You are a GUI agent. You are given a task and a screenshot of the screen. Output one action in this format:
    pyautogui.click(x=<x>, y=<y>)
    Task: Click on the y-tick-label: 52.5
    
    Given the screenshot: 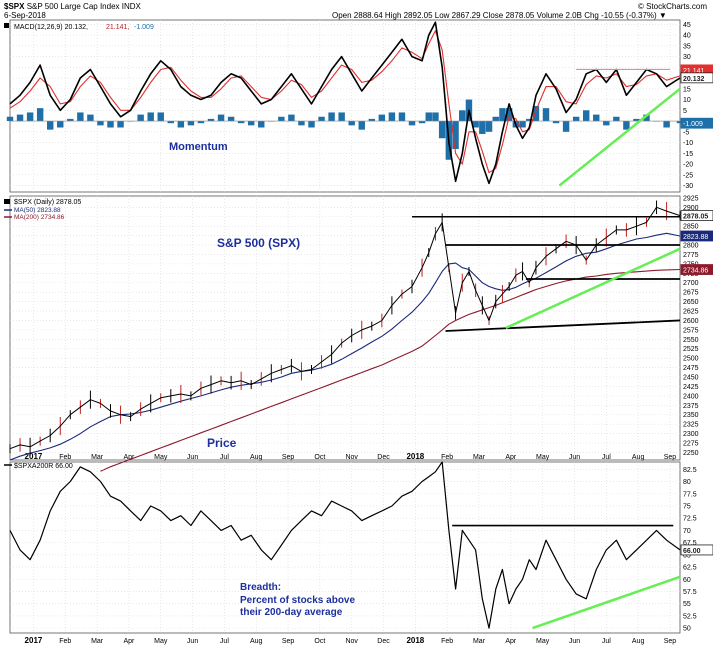 What is the action you would take?
    pyautogui.click(x=690, y=616)
    